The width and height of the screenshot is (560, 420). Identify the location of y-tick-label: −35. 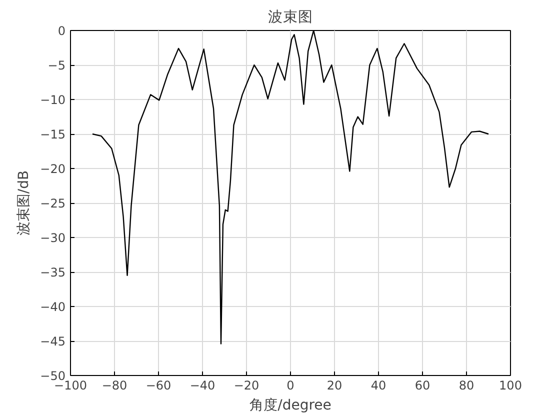
(53, 273).